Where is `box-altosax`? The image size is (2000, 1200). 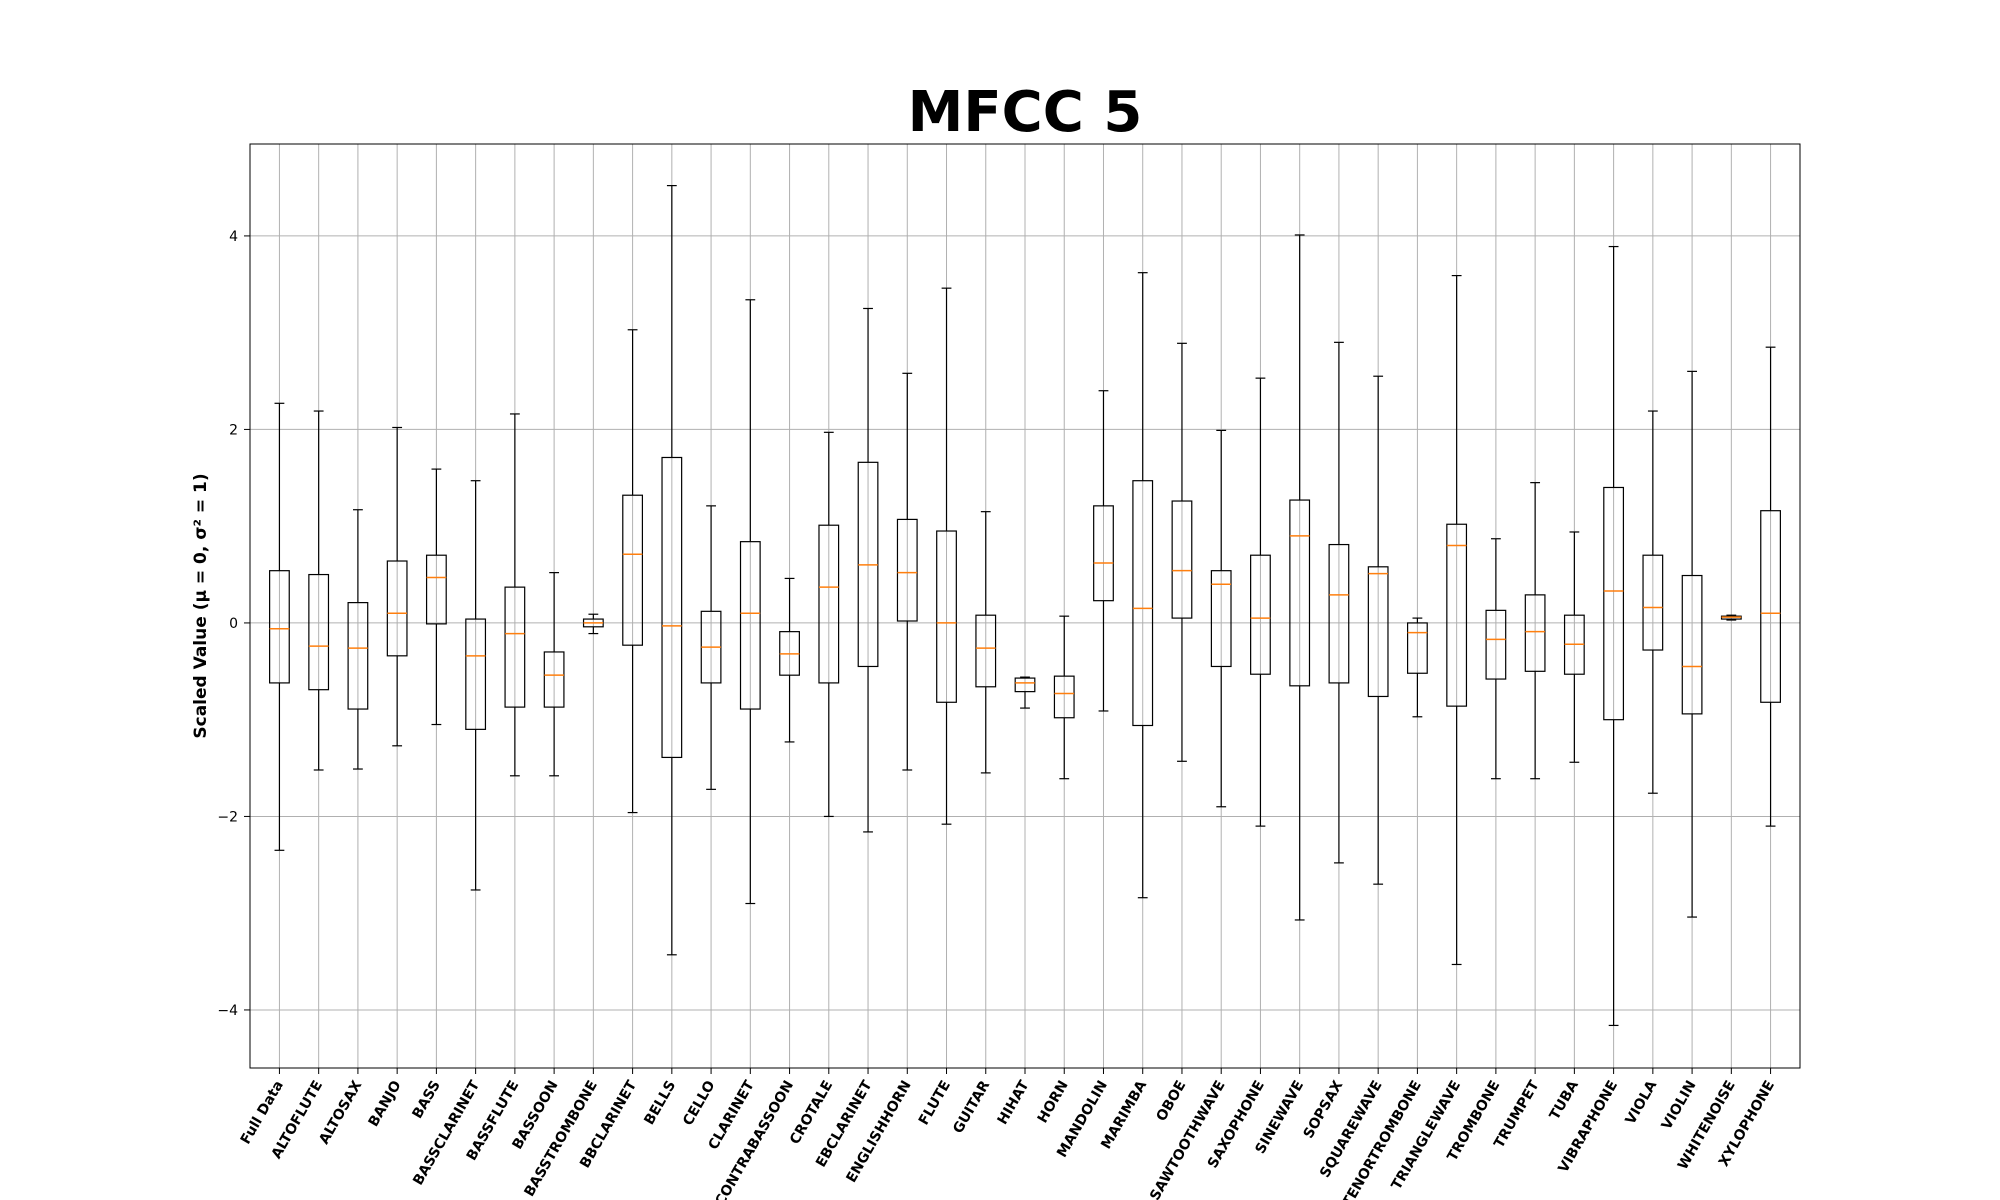
box-altosax is located at coordinates (358, 639).